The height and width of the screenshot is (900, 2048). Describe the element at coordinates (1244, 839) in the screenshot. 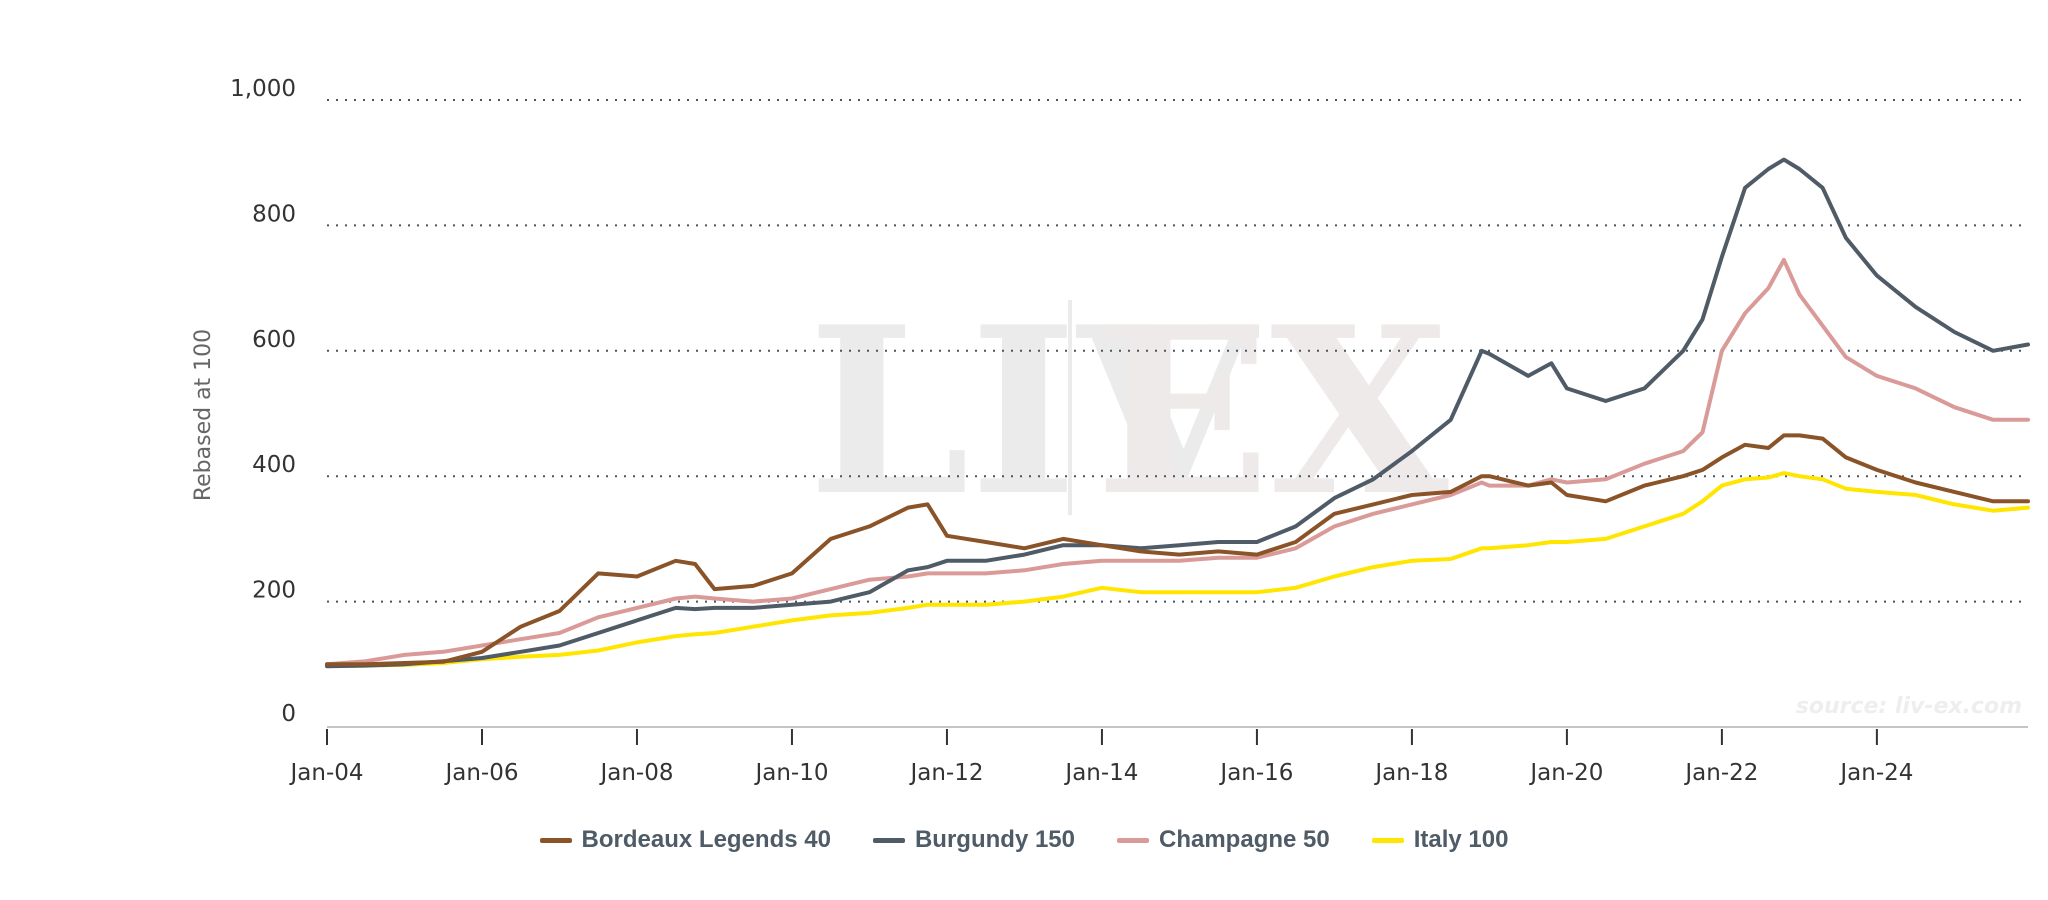

I see `legend-label: Champagne 50` at that location.